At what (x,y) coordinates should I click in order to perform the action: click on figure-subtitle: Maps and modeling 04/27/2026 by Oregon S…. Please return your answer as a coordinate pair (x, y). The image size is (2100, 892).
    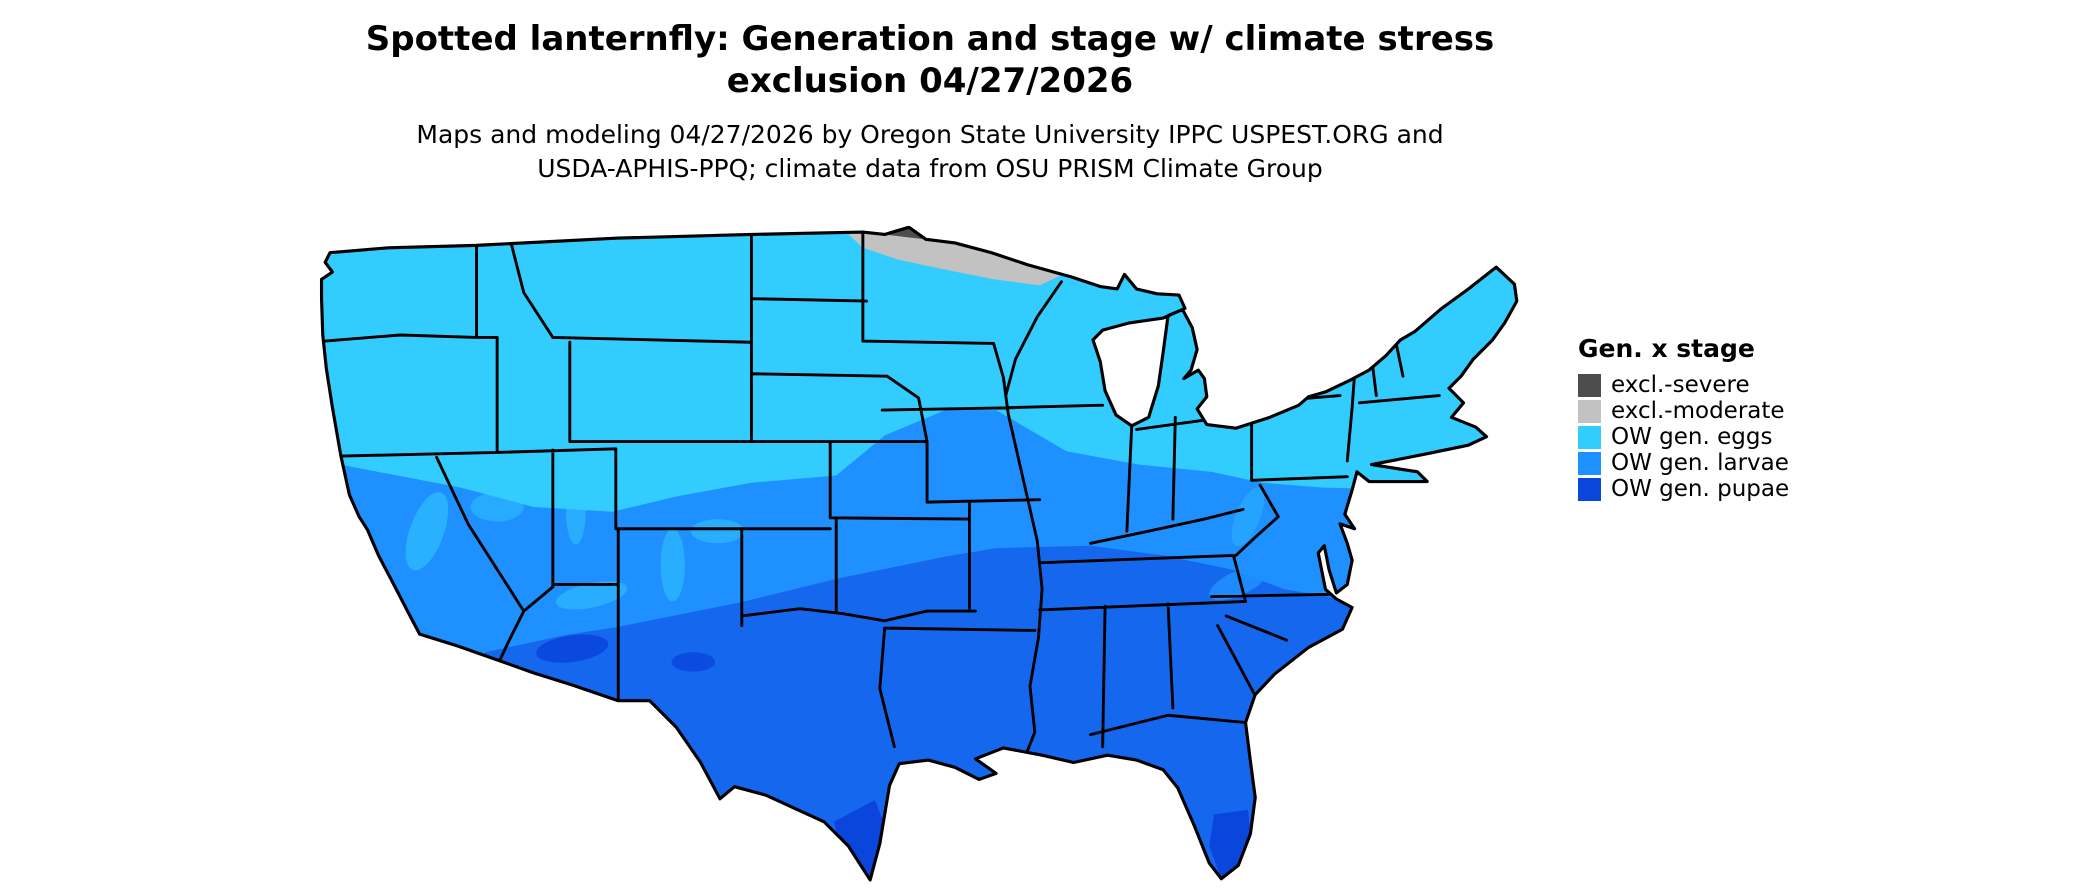
    Looking at the image, I should click on (930, 152).